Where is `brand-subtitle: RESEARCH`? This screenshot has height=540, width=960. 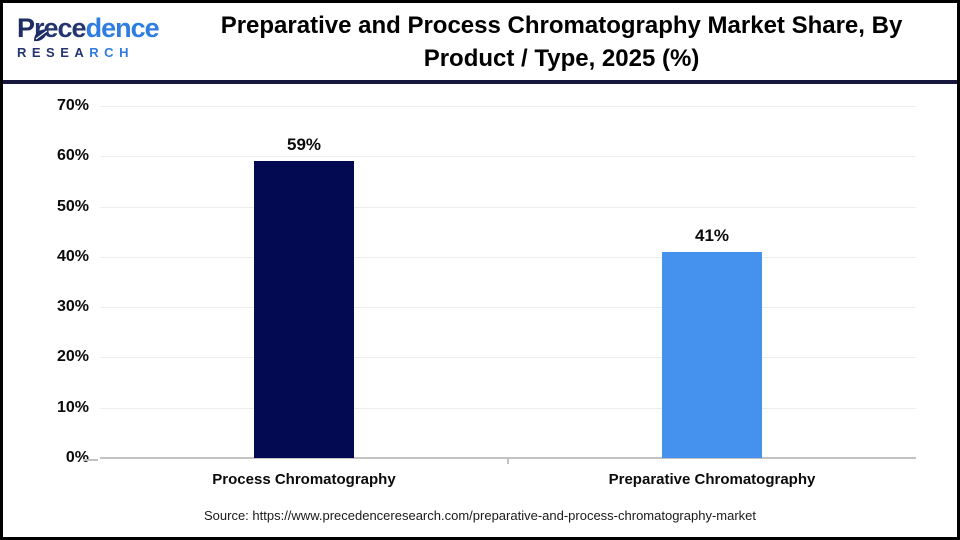 brand-subtitle: RESEARCH is located at coordinates (97, 52).